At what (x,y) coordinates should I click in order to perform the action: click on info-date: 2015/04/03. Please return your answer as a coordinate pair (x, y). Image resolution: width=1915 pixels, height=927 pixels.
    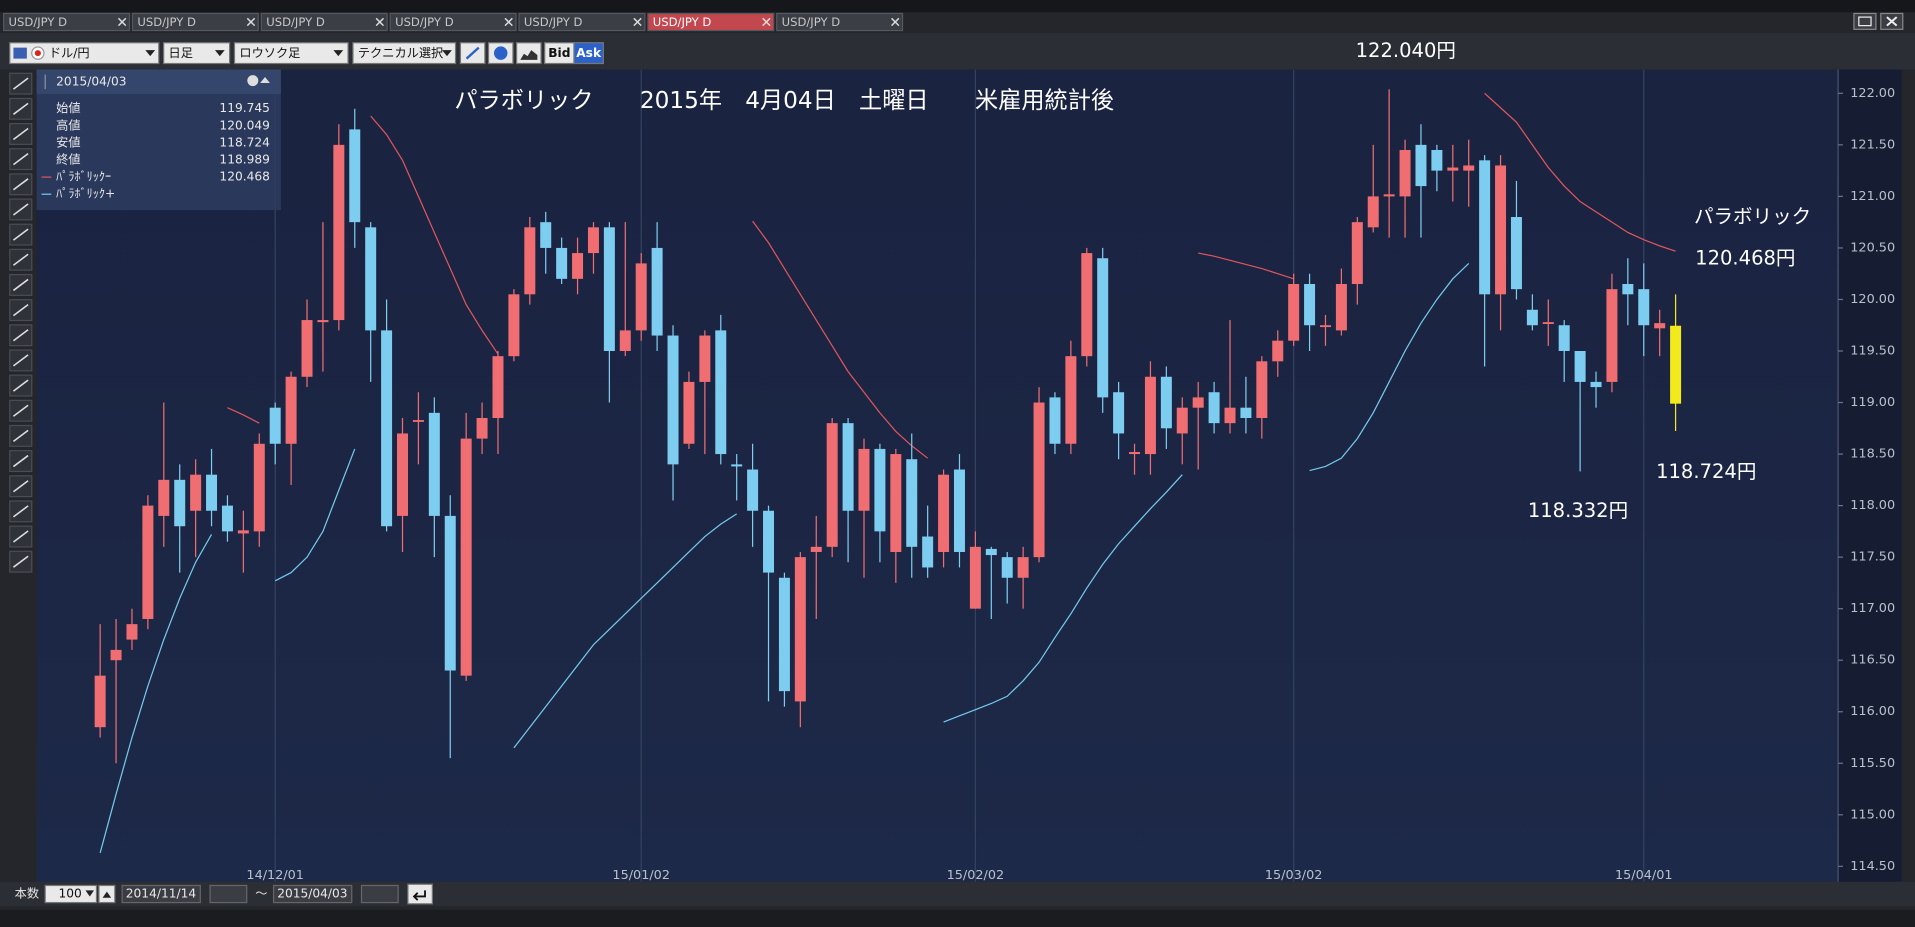
    Looking at the image, I should click on (91, 81).